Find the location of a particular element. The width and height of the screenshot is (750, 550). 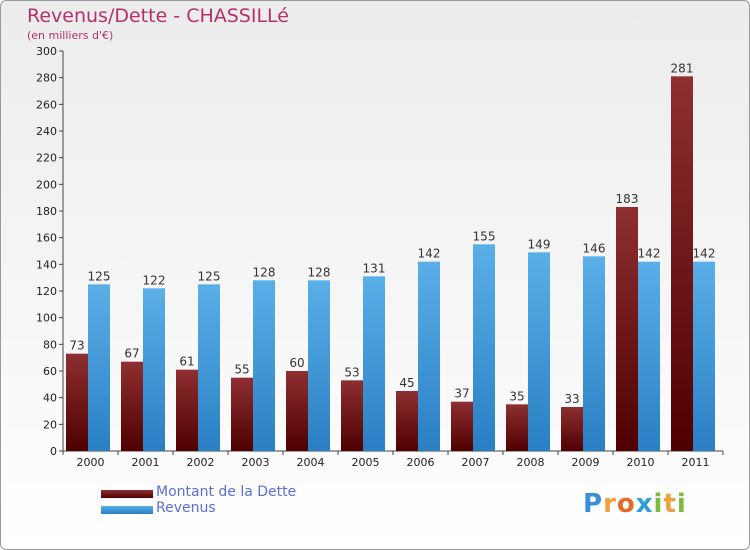

data-label-revenus: 149 is located at coordinates (539, 244).